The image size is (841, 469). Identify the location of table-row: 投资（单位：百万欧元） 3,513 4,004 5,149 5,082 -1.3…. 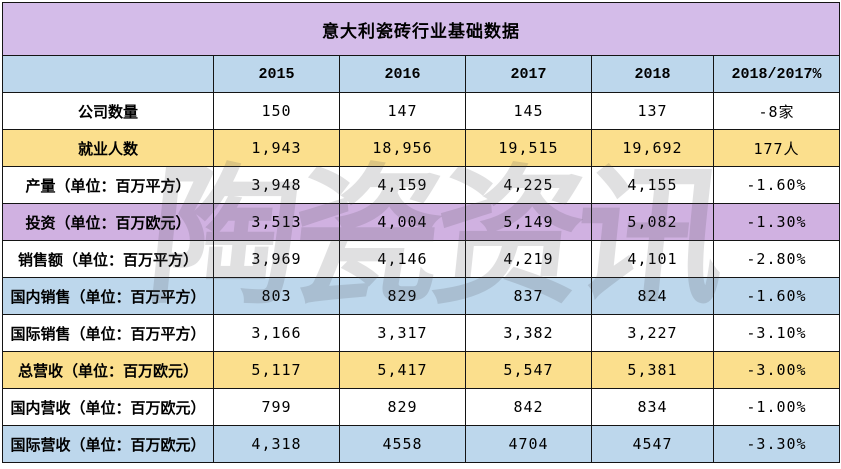
(421, 222).